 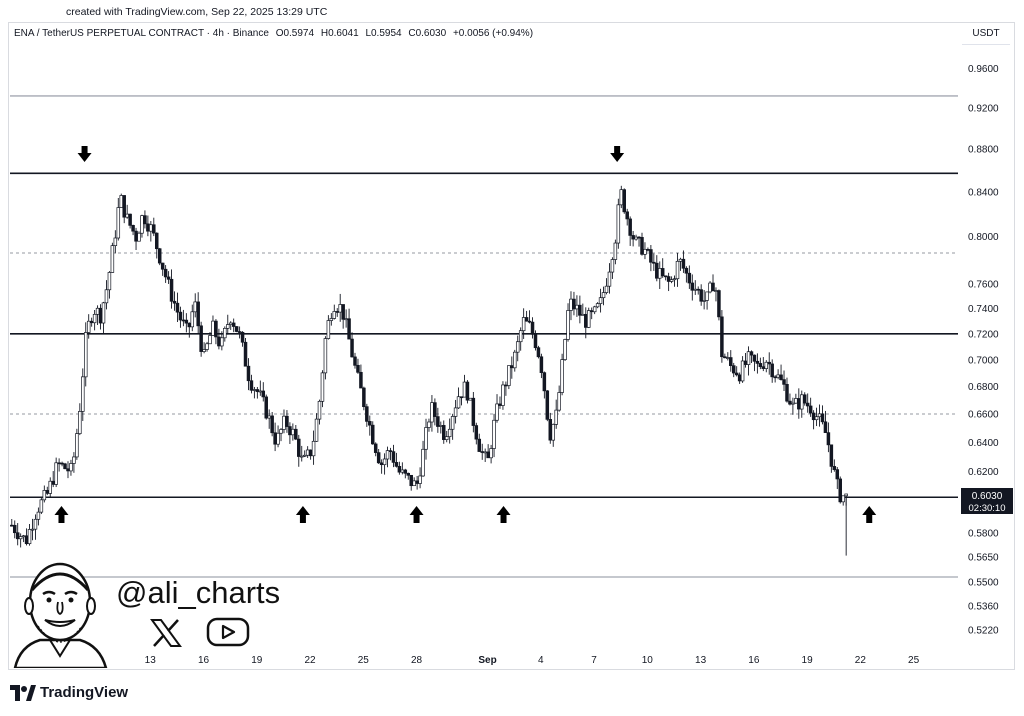 What do you see at coordinates (987, 508) in the screenshot?
I see `bar-countdown: 02:30:10` at bounding box center [987, 508].